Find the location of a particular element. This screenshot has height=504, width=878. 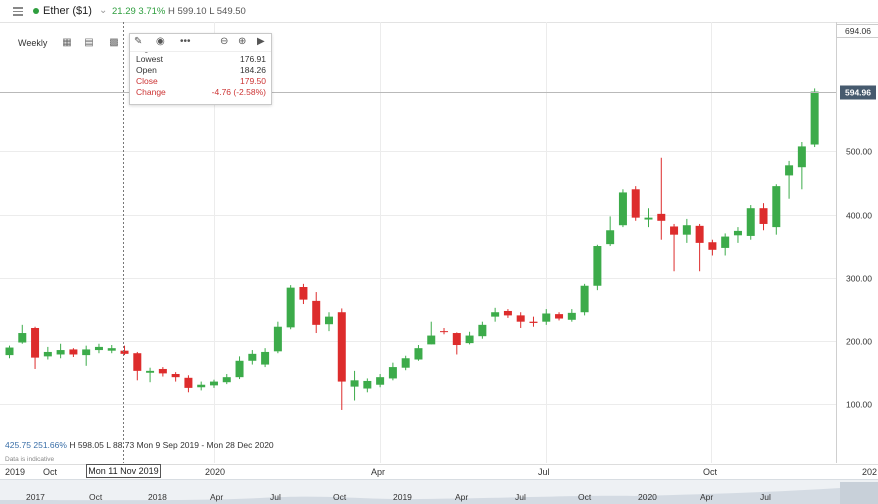

navigator-label: 2018 is located at coordinates (157, 497).